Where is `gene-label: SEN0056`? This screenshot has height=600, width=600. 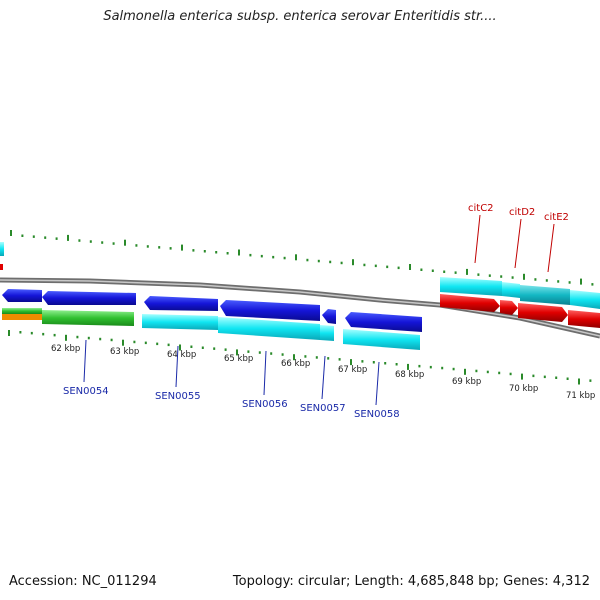 gene-label: SEN0056 is located at coordinates (265, 404).